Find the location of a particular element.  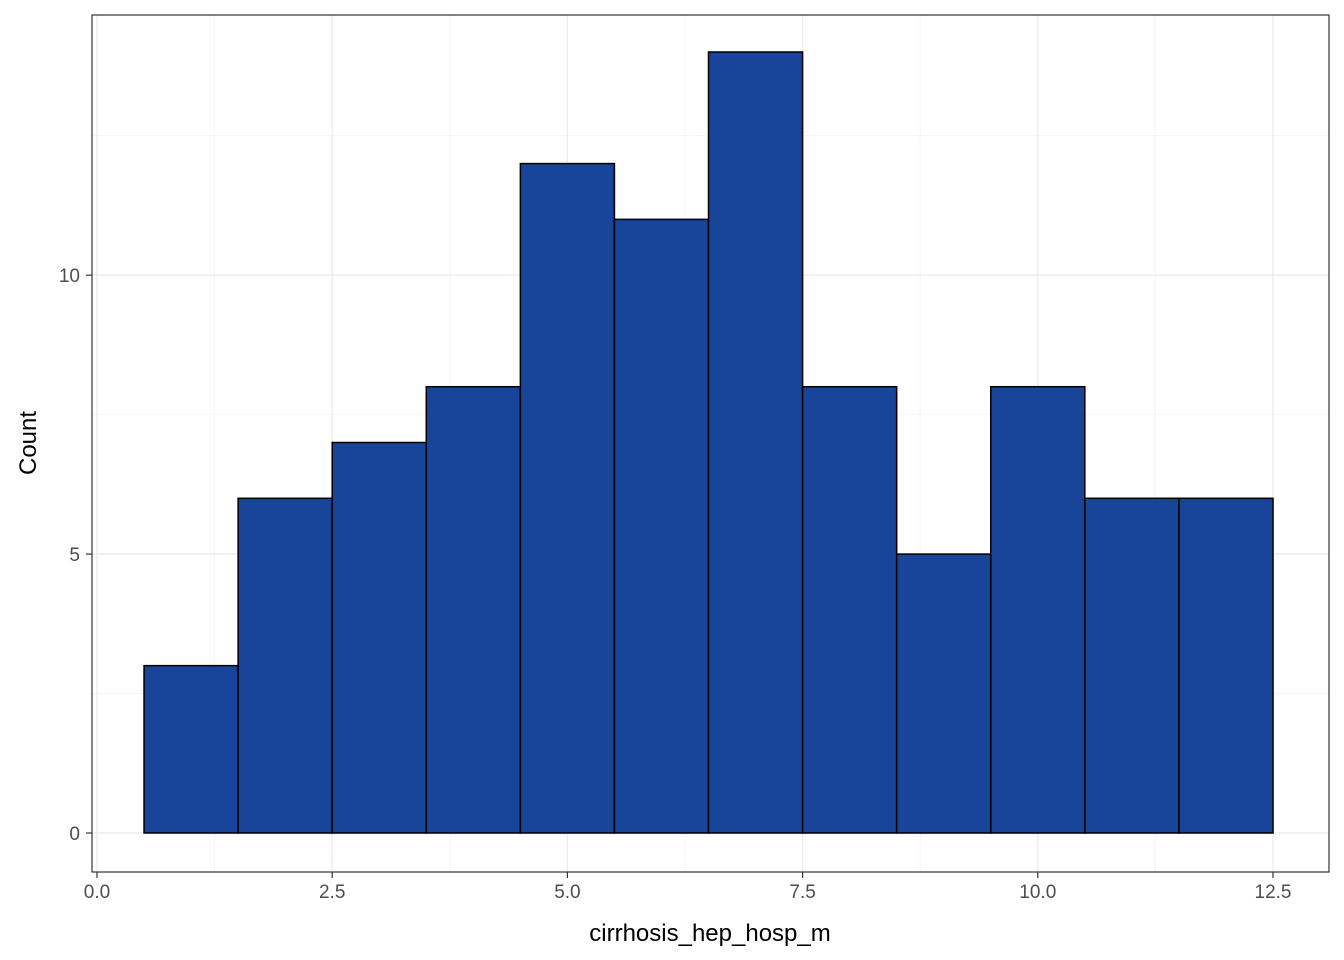

x-tick-label: 10.0 is located at coordinates (1037, 892).